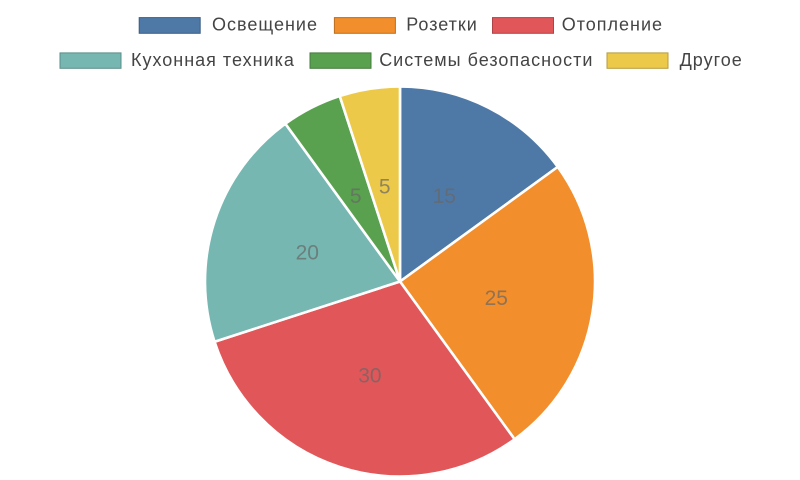 The image size is (800, 480). What do you see at coordinates (496, 298) in the screenshot?
I see `svg-text: 25` at bounding box center [496, 298].